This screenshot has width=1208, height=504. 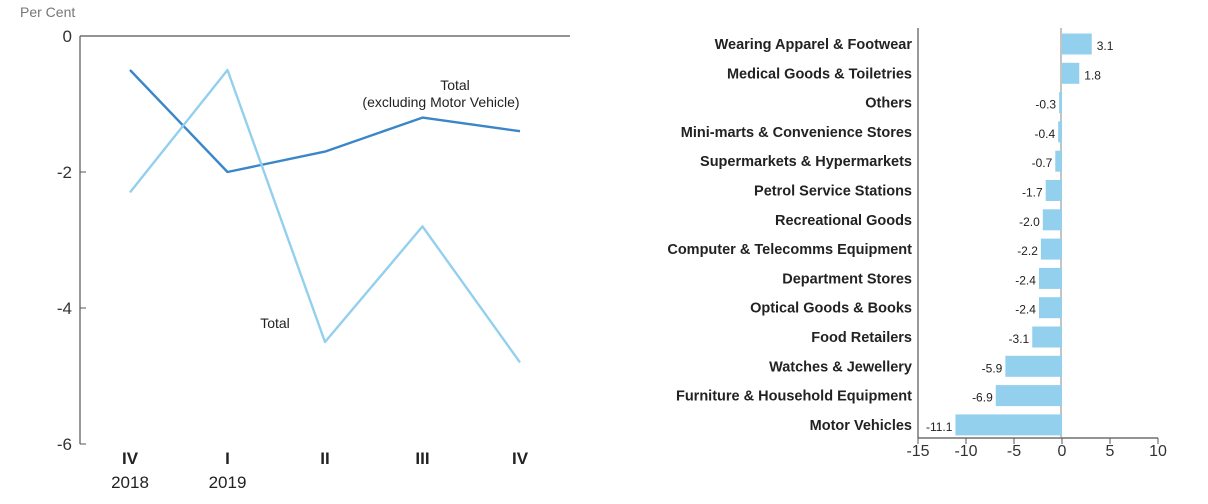 I want to click on category-label: Motor Vehicles, so click(x=861, y=426).